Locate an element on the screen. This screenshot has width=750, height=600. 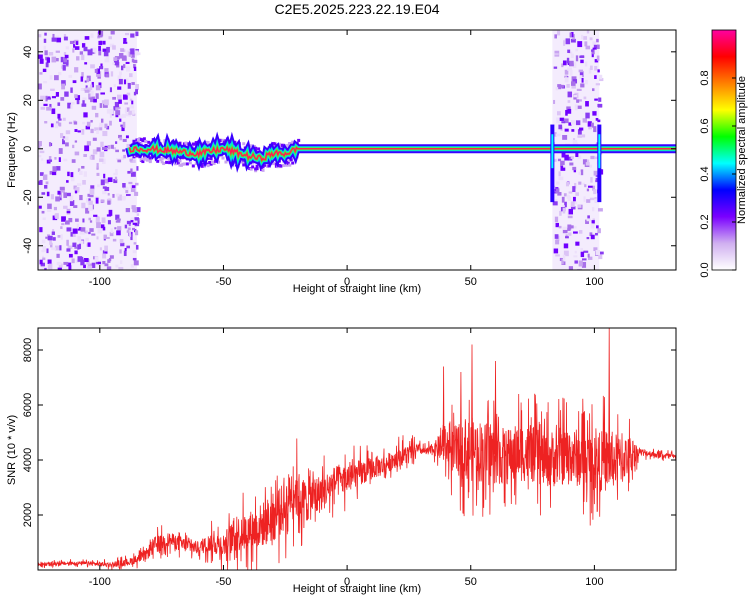
x-tick-label: 100 is located at coordinates (594, 282).